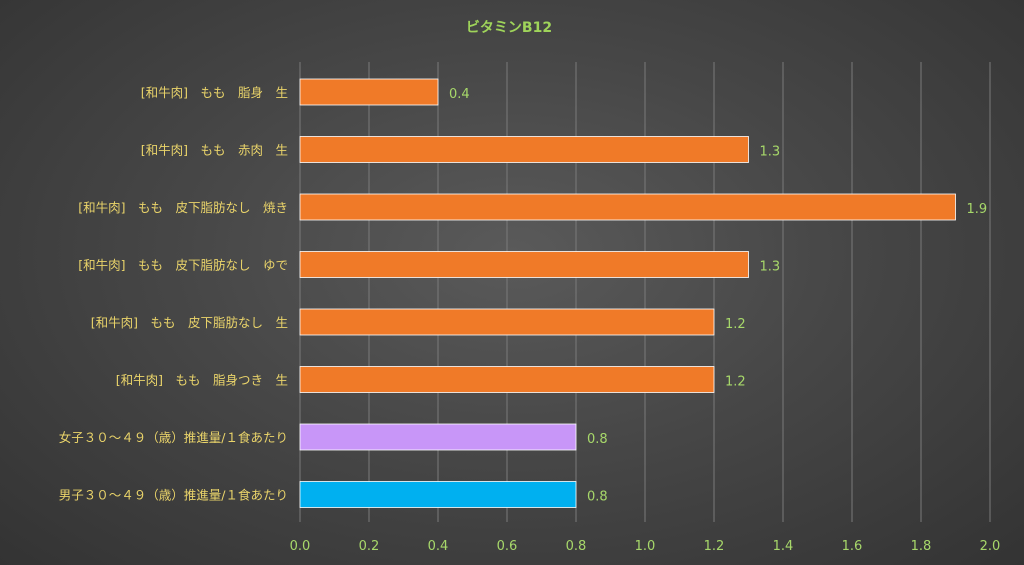  I want to click on x-tick-label: 1.4, so click(783, 546).